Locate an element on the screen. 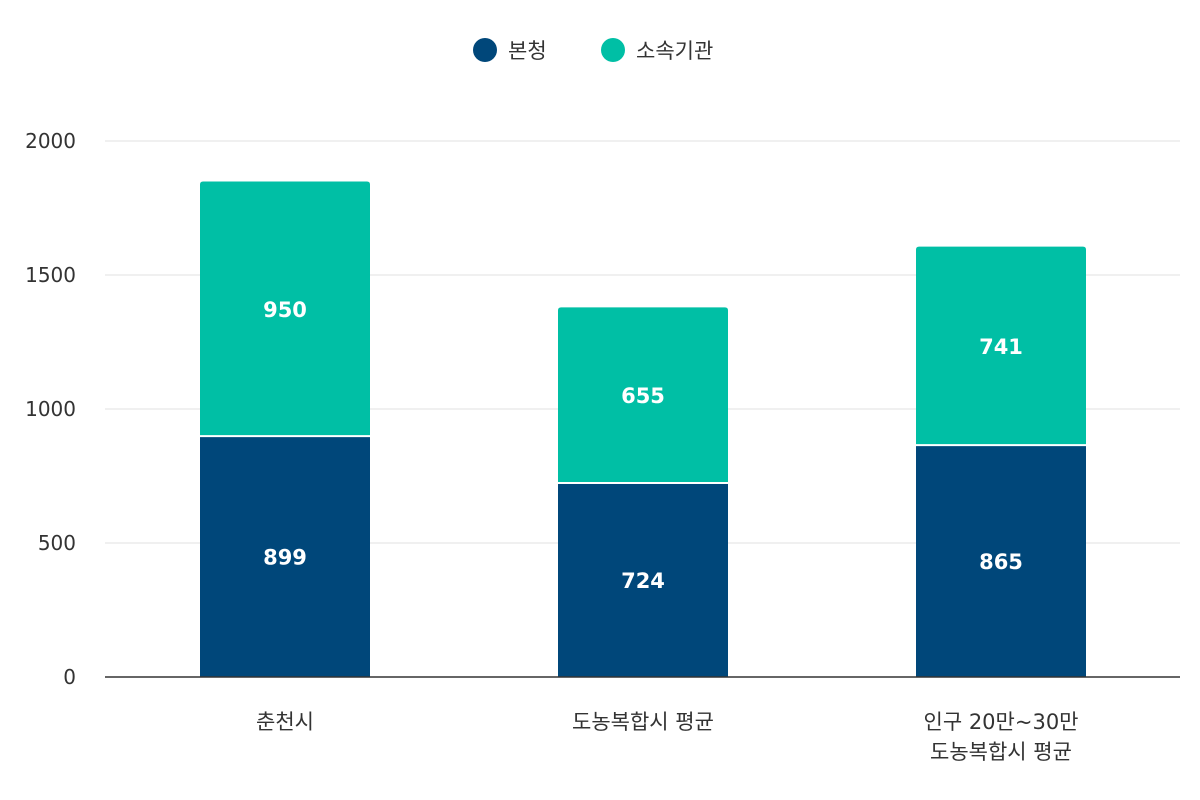 Image resolution: width=1200 pixels, height=800 pixels. y-axis: 0 500 1000 1500 2000 is located at coordinates (50, 409).